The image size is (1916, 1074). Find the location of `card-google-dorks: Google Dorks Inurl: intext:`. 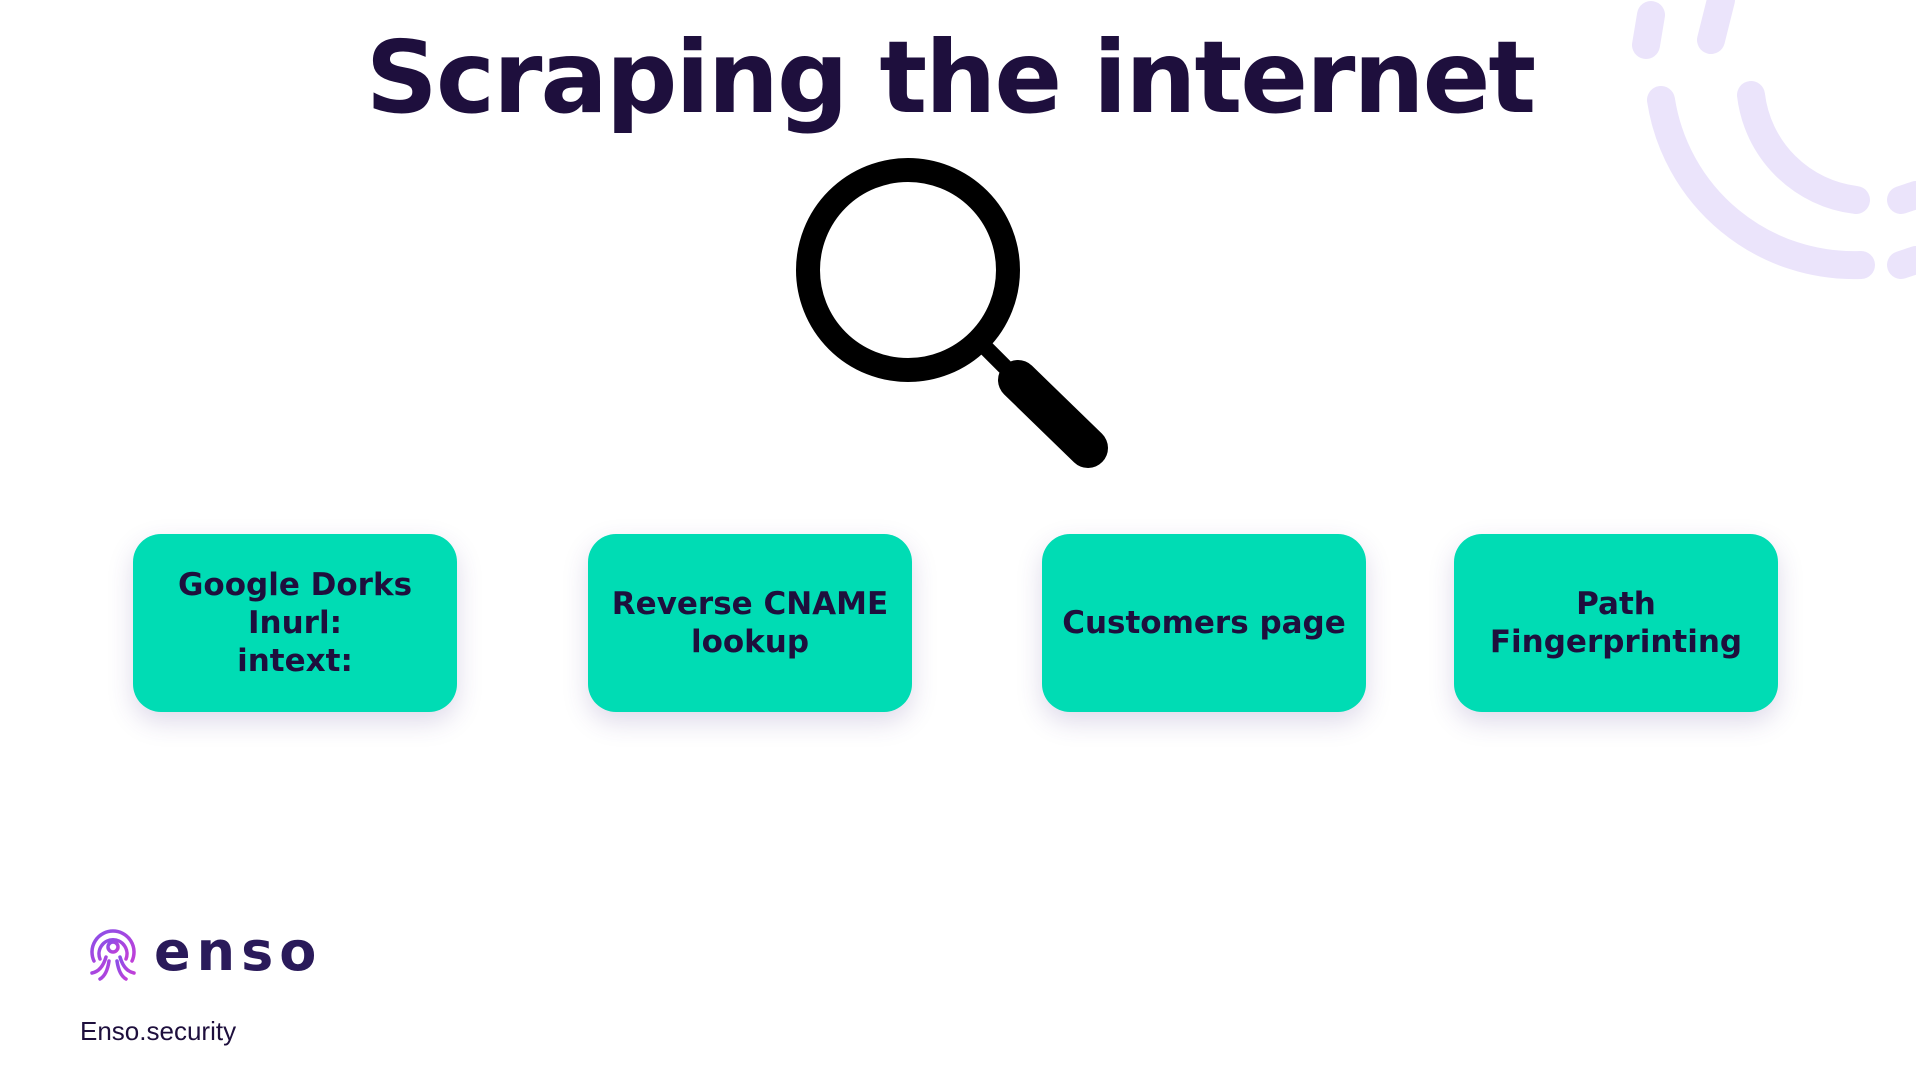

card-google-dorks: Google Dorks Inurl: intext: is located at coordinates (295, 623).